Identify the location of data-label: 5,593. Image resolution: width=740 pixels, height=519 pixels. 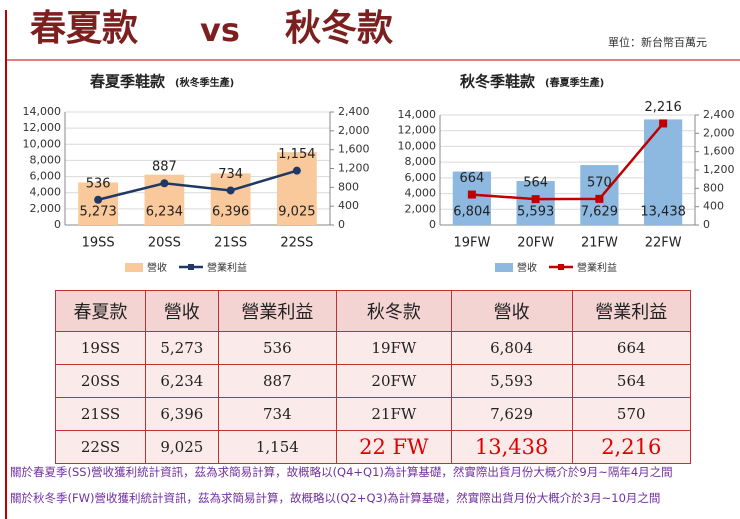
(535, 212).